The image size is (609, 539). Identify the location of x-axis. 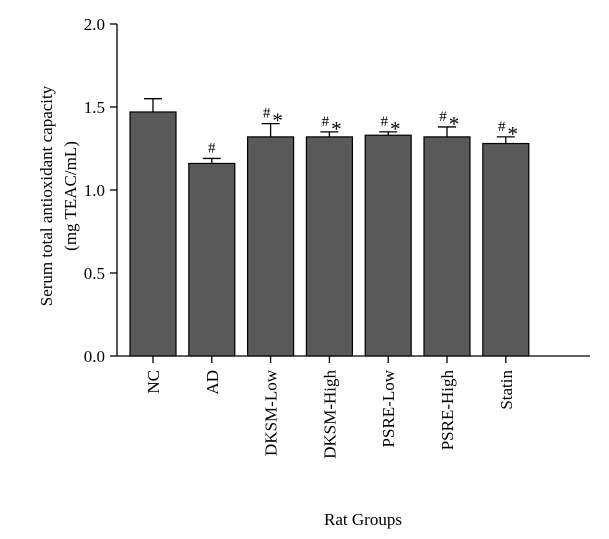
(353, 359).